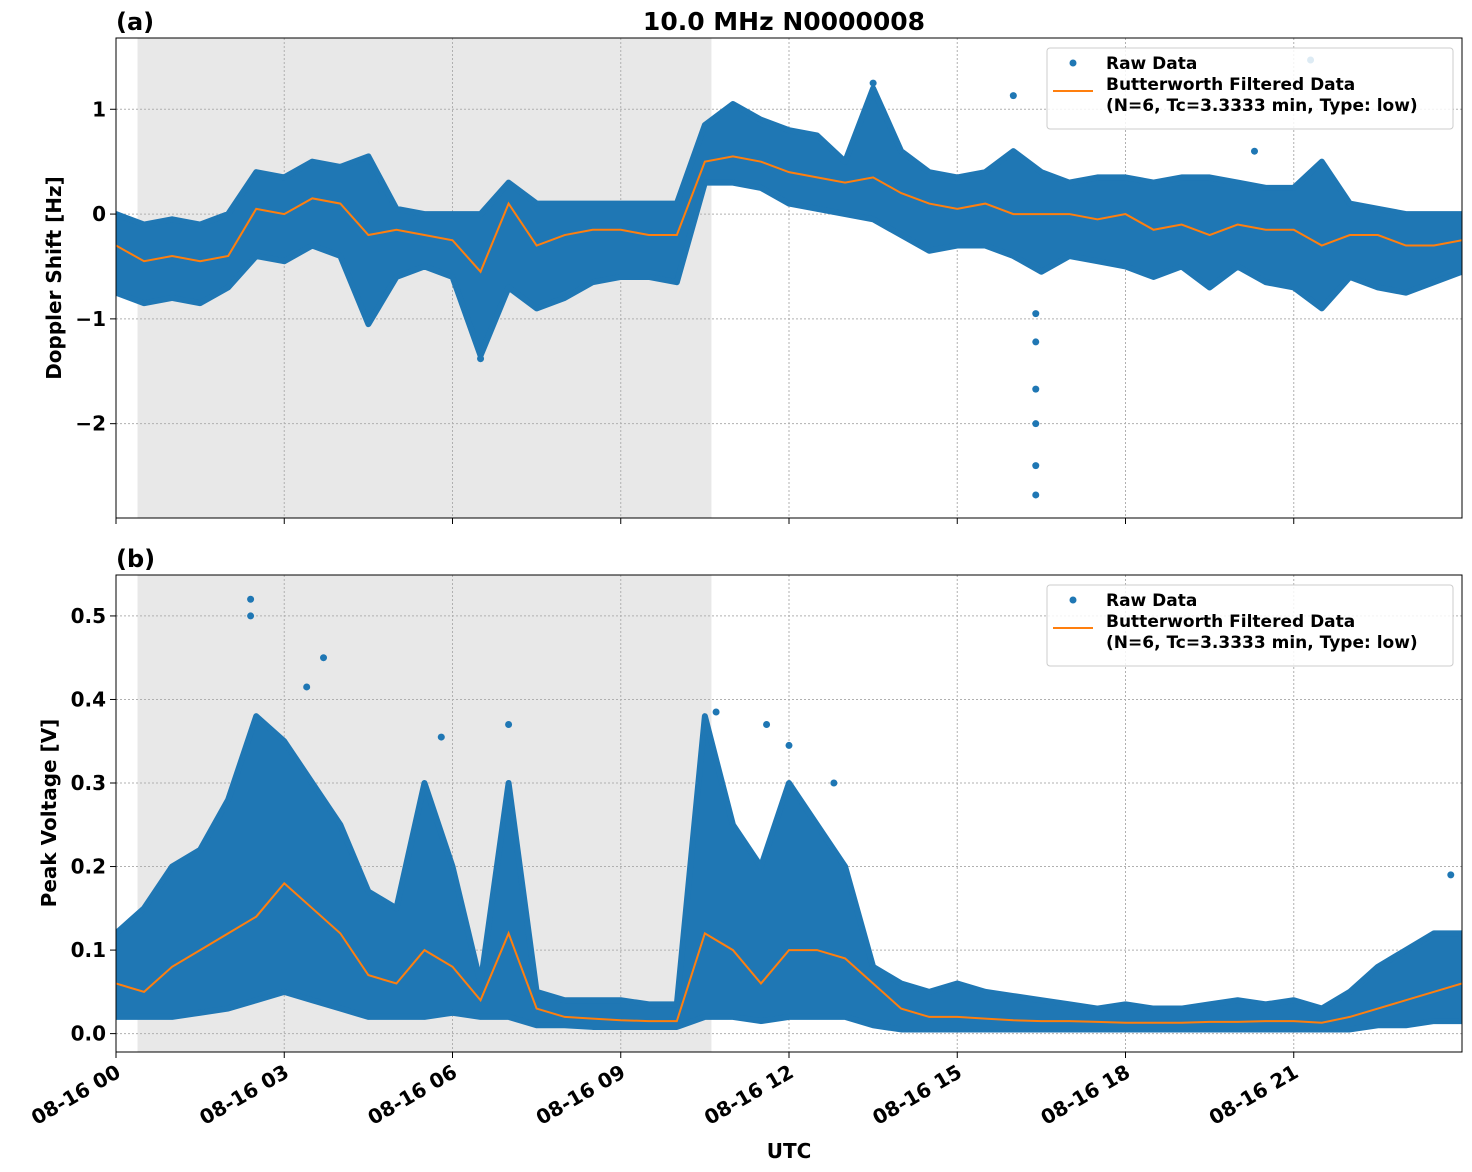 This screenshot has width=1472, height=1172. What do you see at coordinates (90, 424) in the screenshot?
I see `y-tick-label: −2` at bounding box center [90, 424].